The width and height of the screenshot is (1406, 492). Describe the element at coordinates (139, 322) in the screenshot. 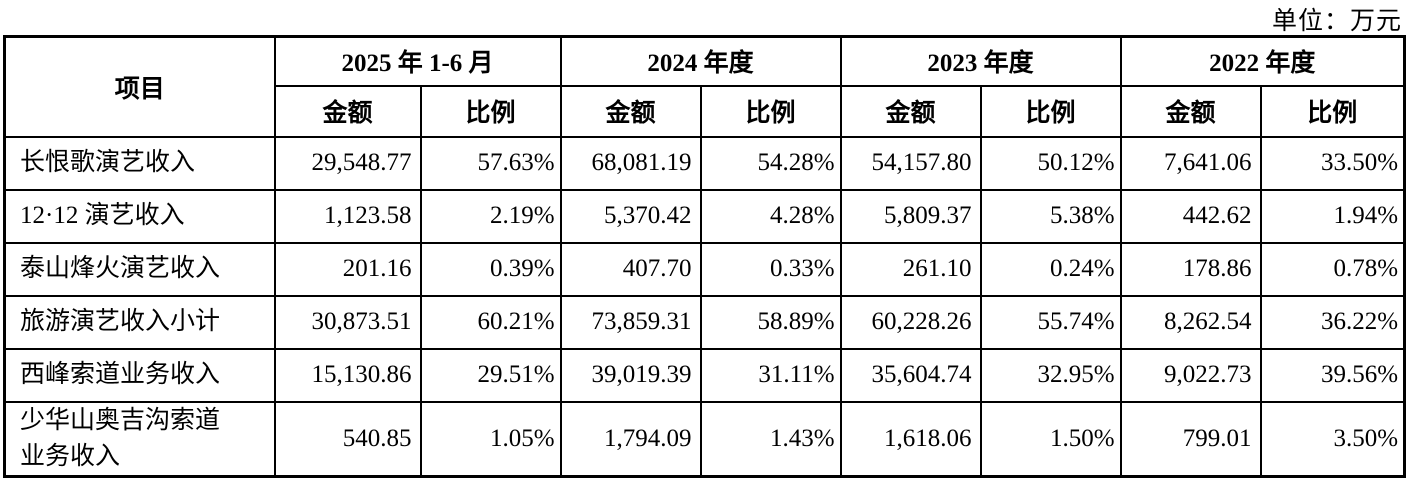

I see `item-cell: 旅游演艺收入小计` at that location.